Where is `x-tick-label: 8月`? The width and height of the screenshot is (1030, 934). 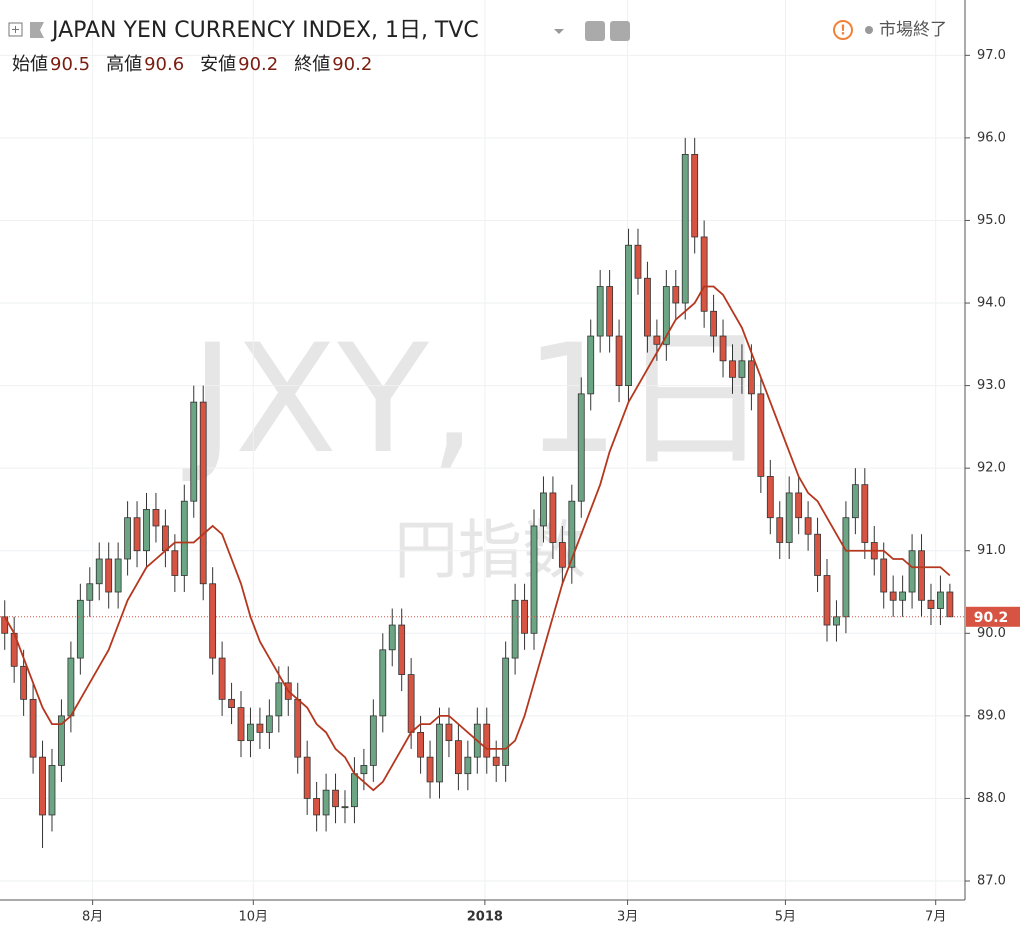
x-tick-label: 8月 is located at coordinates (92, 917).